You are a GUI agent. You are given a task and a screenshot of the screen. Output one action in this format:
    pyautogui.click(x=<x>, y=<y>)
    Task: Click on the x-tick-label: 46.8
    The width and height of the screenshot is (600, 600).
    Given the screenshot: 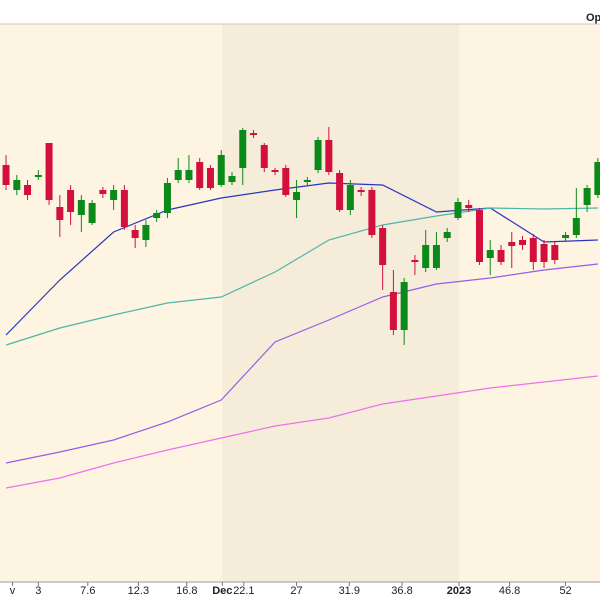 What is the action you would take?
    pyautogui.click(x=509, y=591)
    